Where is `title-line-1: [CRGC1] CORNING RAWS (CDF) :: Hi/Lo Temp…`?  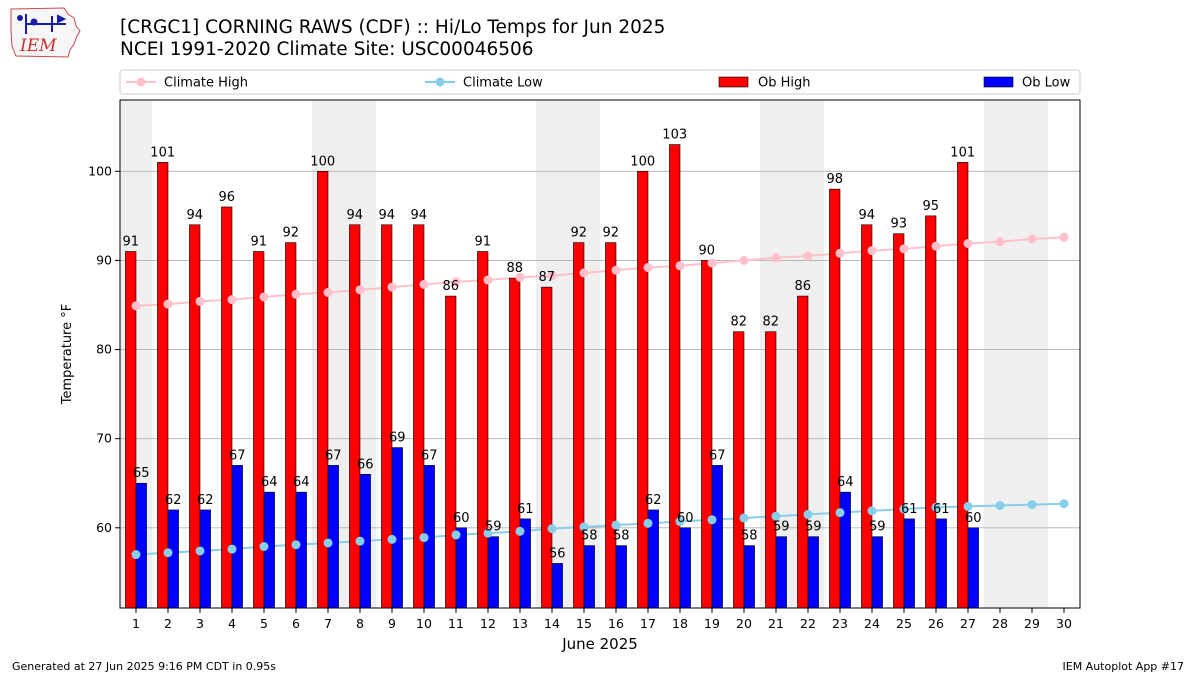 title-line-1: [CRGC1] CORNING RAWS (CDF) :: Hi/Lo Temp… is located at coordinates (393, 27).